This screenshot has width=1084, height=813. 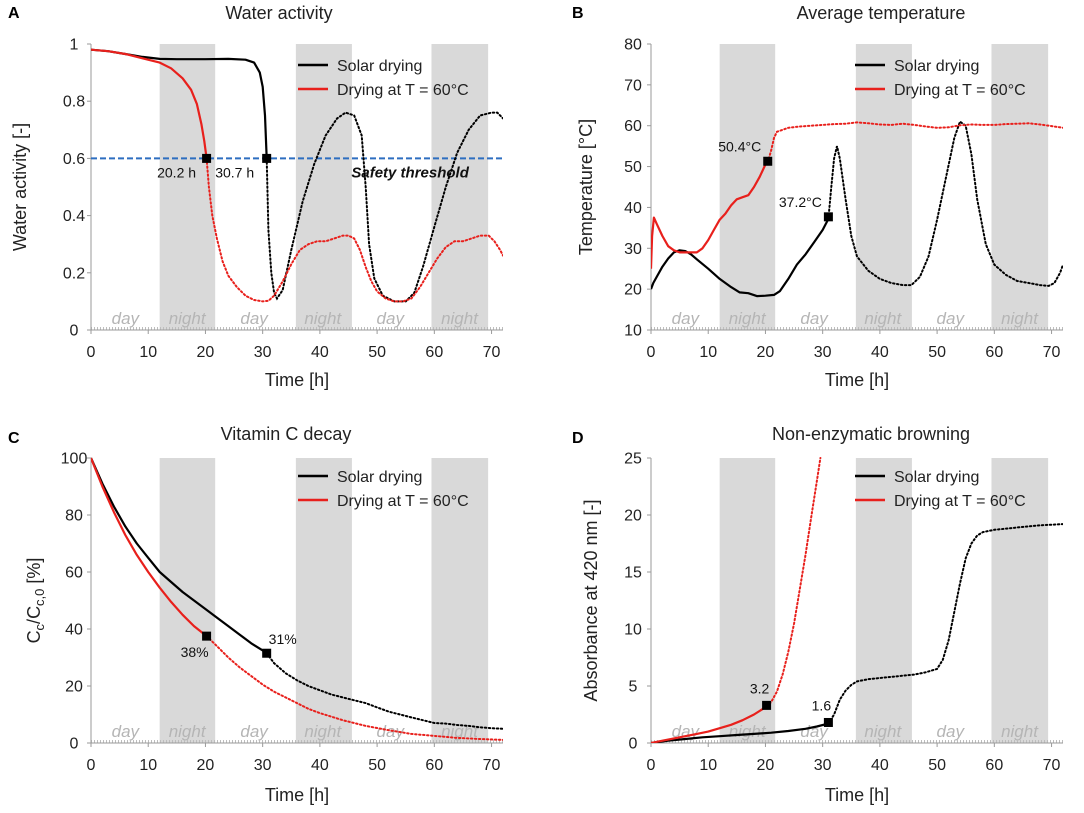 I want to click on y-tick-label: 10, so click(x=633, y=630).